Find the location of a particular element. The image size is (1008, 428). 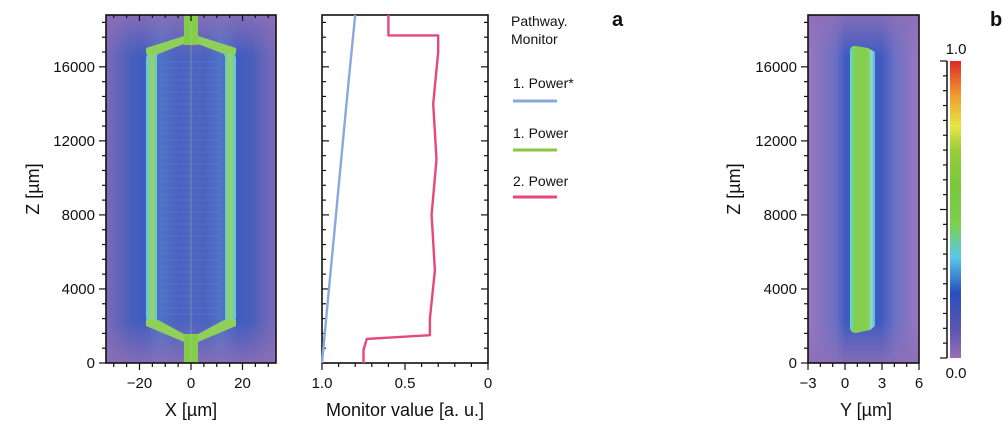

panel-label-a: a is located at coordinates (618, 20).